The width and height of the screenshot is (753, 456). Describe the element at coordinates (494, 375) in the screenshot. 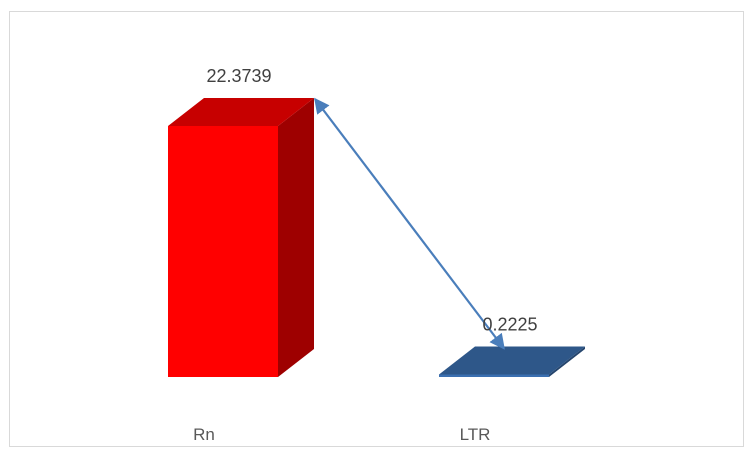

I see `bar-front-ltr` at that location.